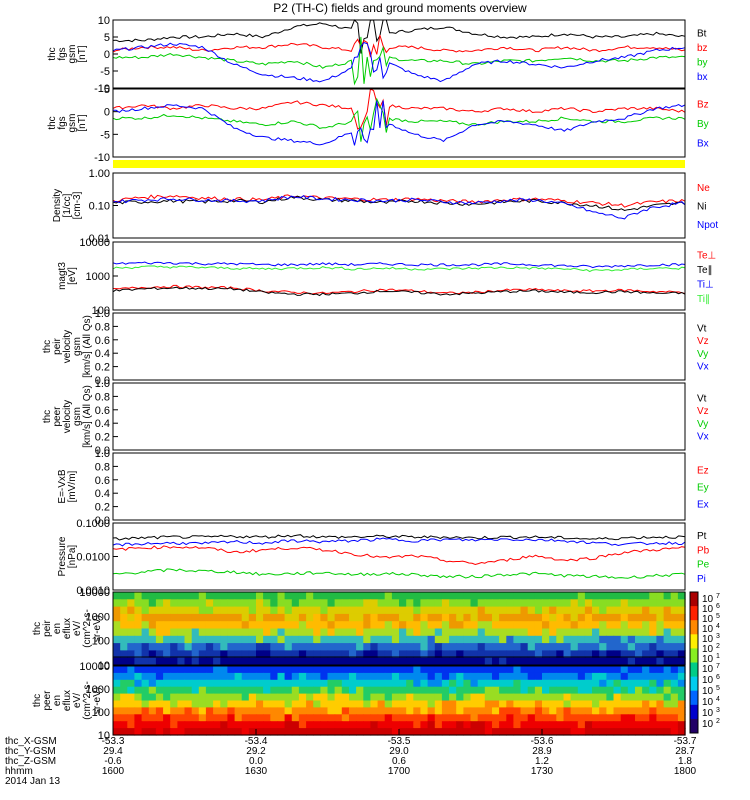 This screenshot has width=750, height=800. What do you see at coordinates (102, 341) in the screenshot?
I see `panel-4-ytick: 0.6` at bounding box center [102, 341].